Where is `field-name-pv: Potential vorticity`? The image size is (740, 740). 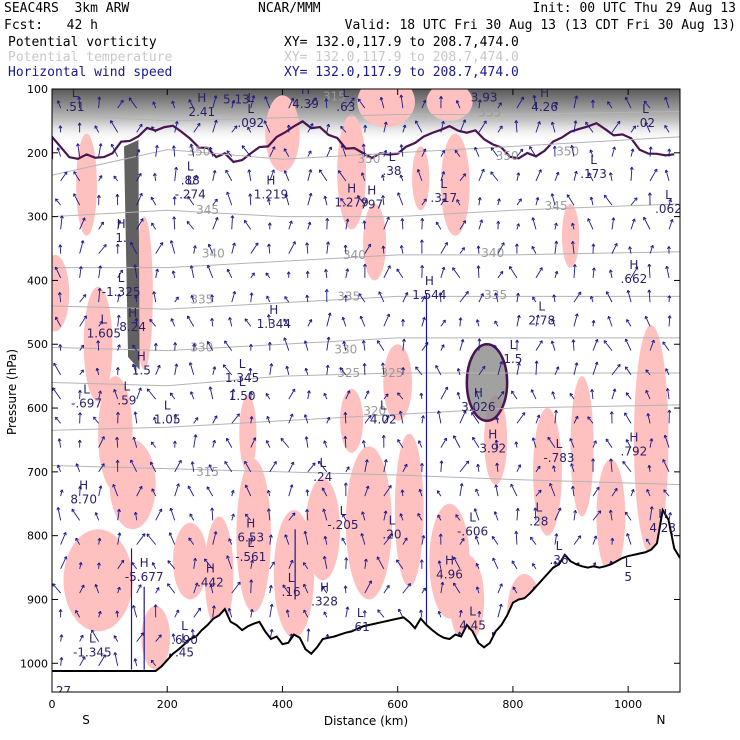 field-name-pv: Potential vorticity is located at coordinates (82, 42).